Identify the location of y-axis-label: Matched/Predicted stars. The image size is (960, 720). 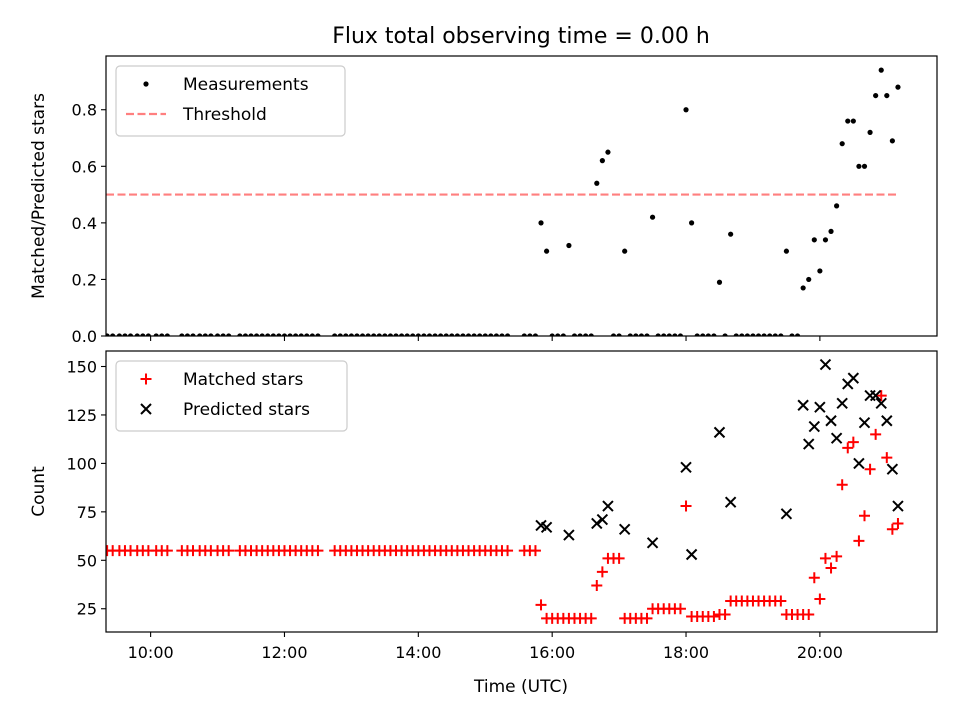
(39, 196).